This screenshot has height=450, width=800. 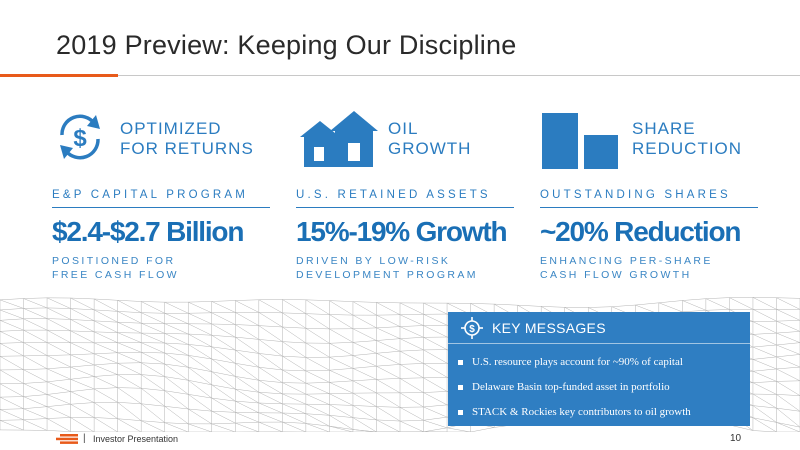 I want to click on desc-line: ENHANCING PER-SHARE, so click(x=626, y=261).